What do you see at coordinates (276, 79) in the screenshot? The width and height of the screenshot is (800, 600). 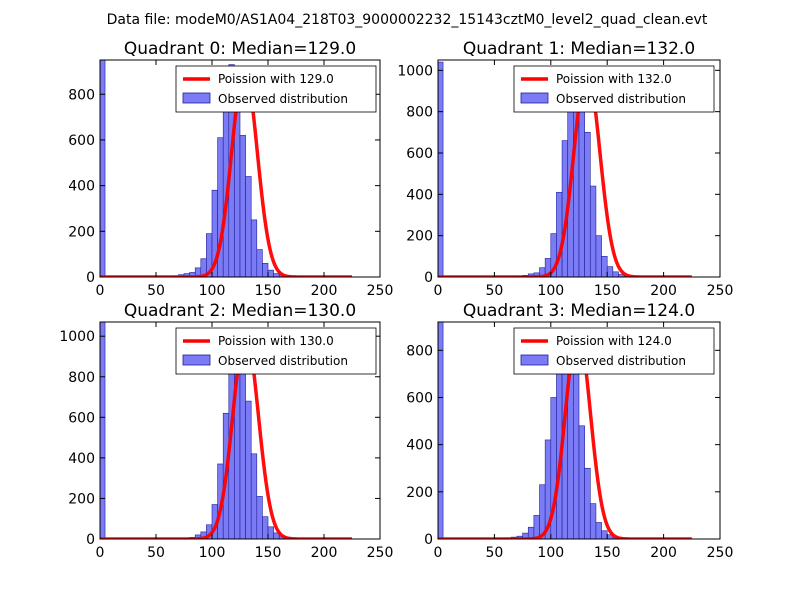 I see `legend-curve-label: Poission with 129.0` at bounding box center [276, 79].